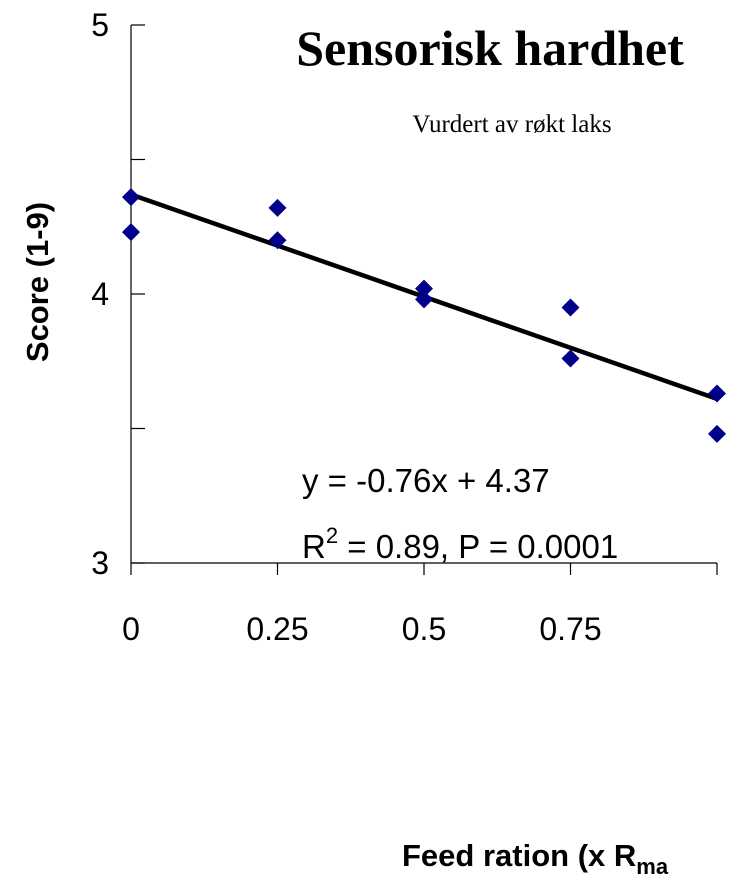  I want to click on x-tick-label: 0.75, so click(570, 629).